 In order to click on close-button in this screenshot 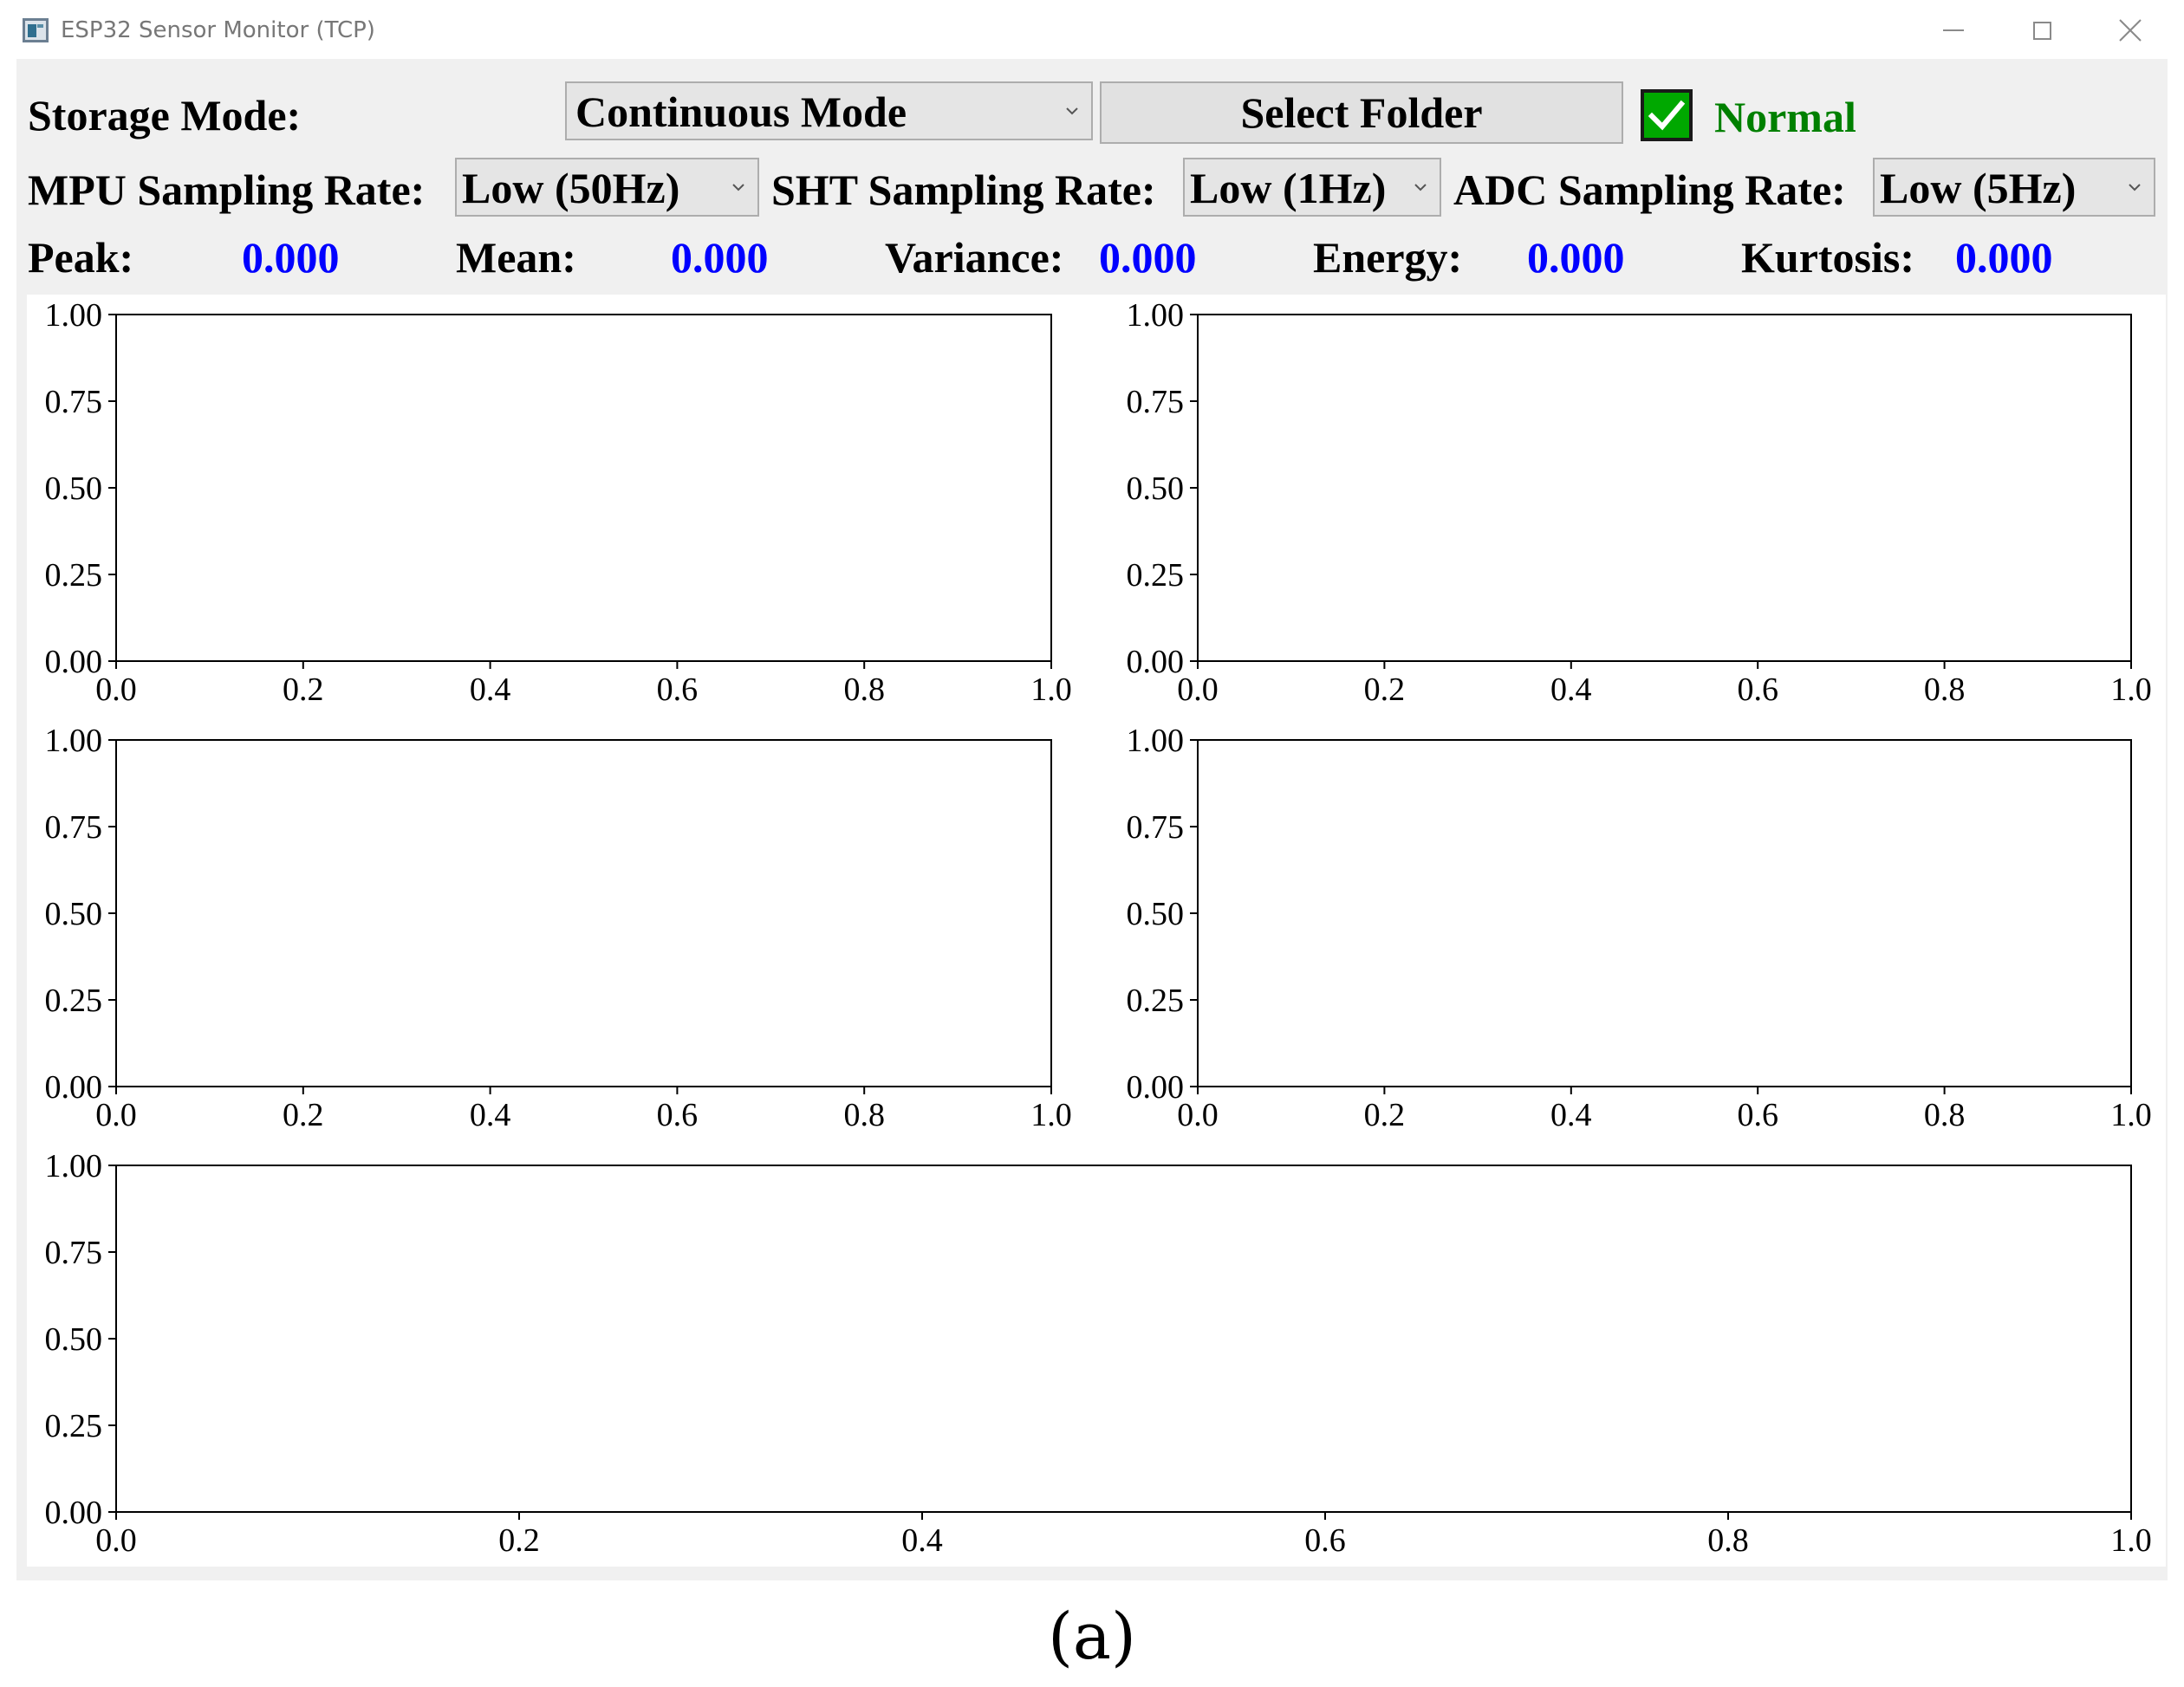, I will do `click(2130, 30)`.